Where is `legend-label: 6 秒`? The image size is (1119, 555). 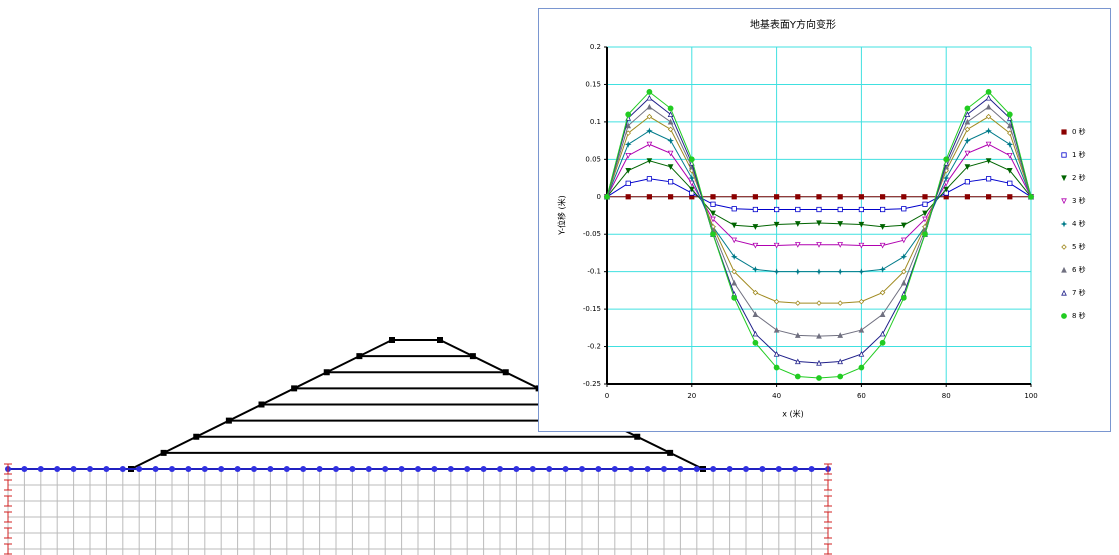 legend-label: 6 秒 is located at coordinates (1079, 269).